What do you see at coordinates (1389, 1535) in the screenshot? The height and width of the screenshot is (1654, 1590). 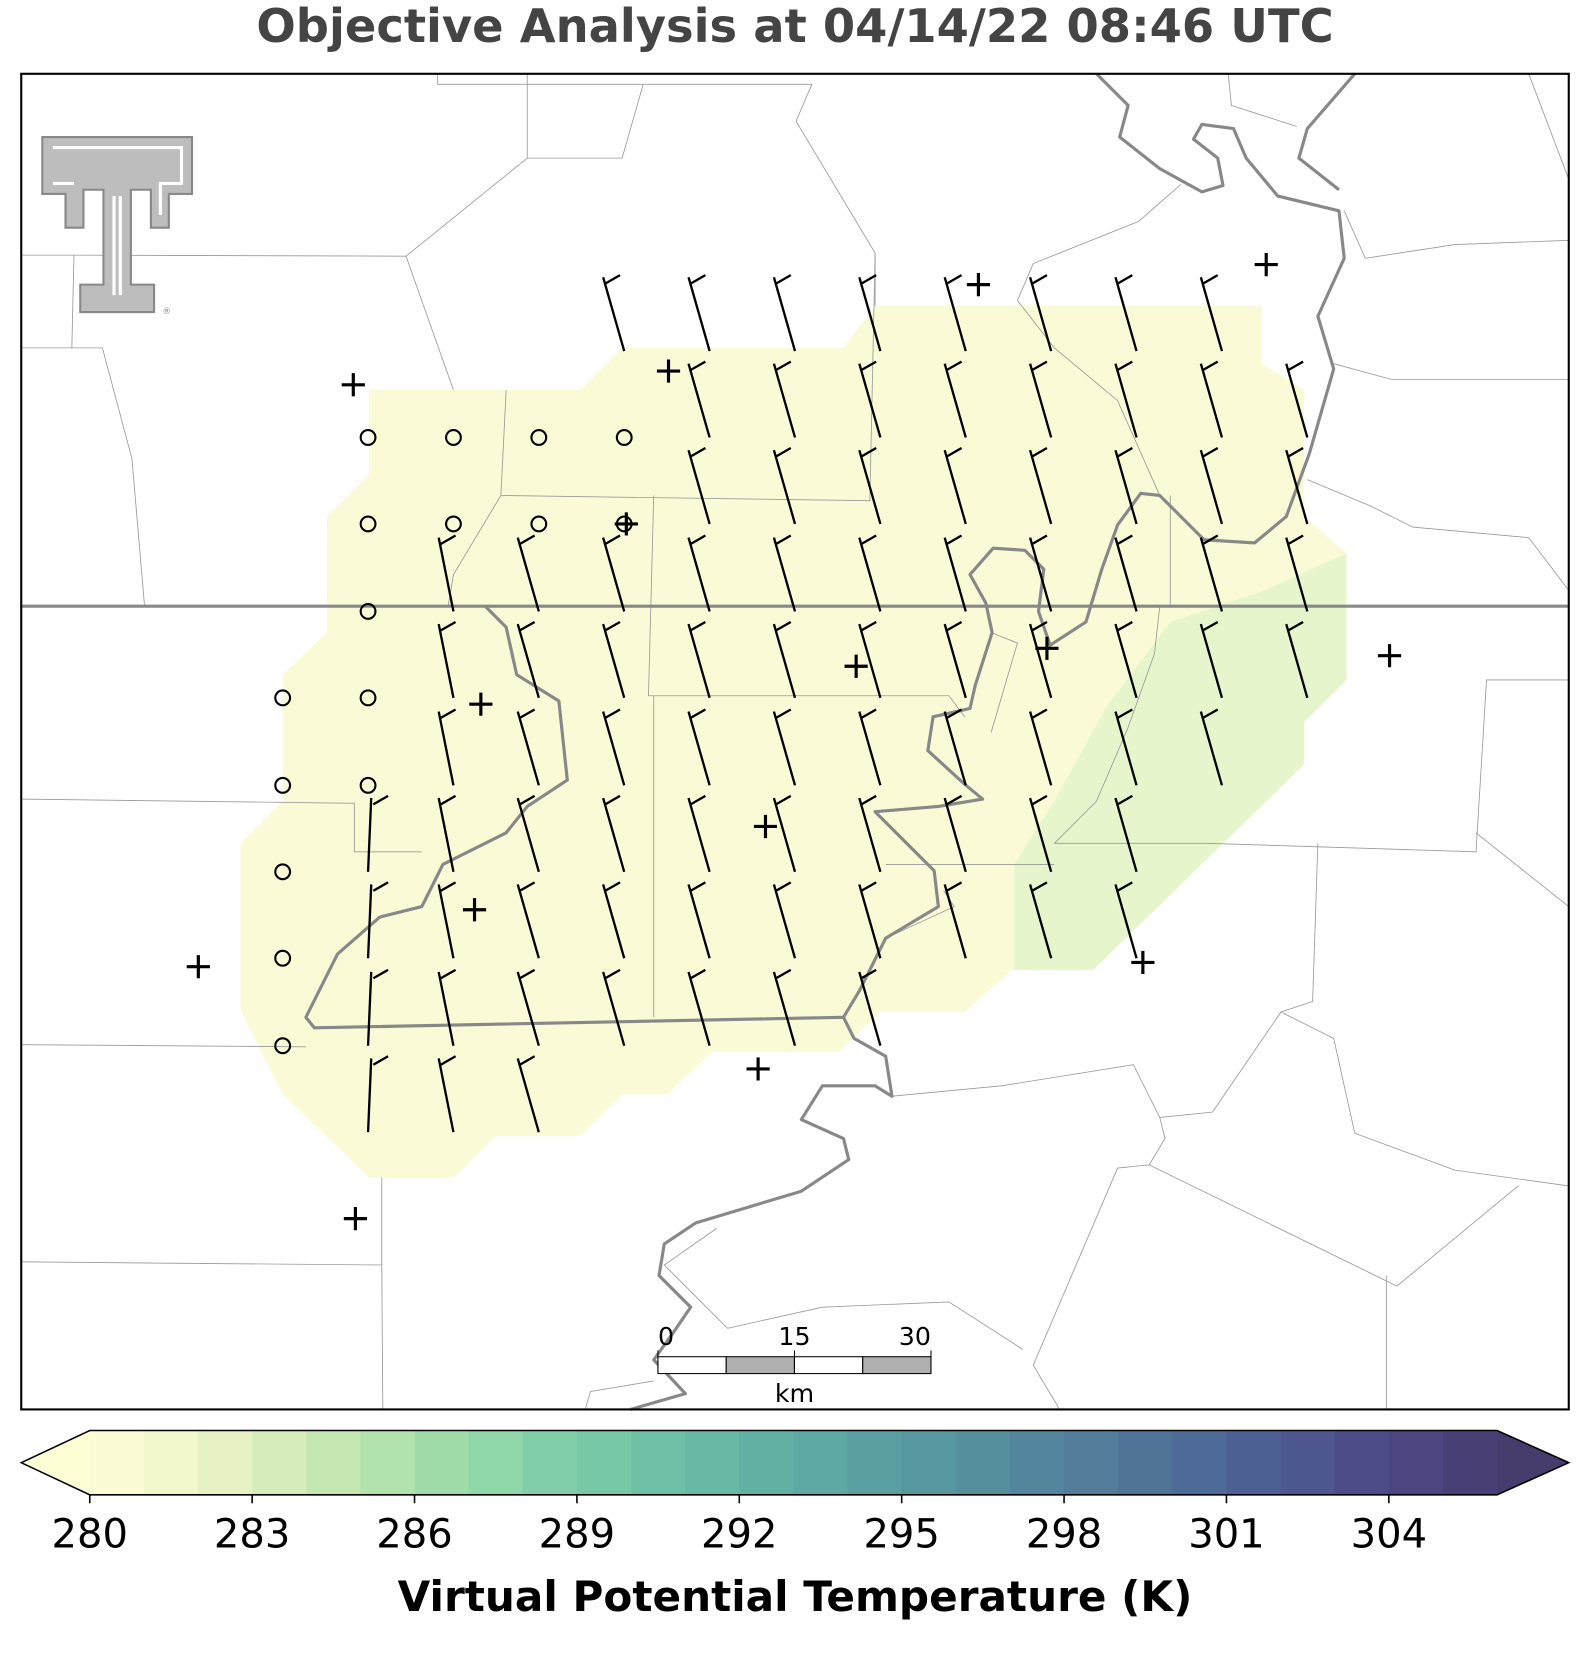 I see `colorbar-tick-label: 304` at bounding box center [1389, 1535].